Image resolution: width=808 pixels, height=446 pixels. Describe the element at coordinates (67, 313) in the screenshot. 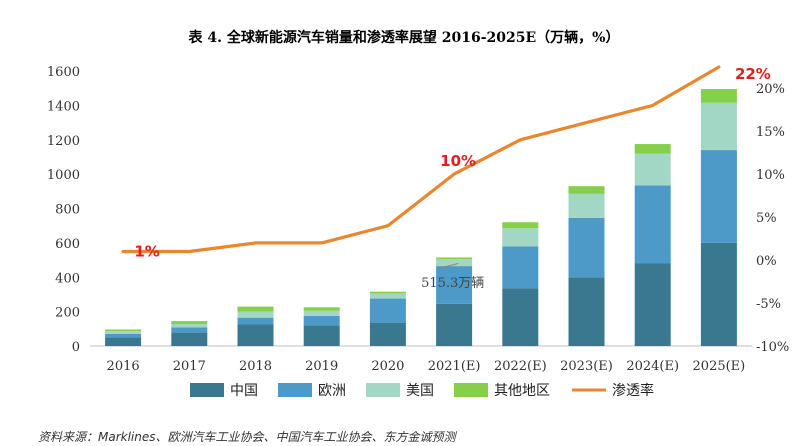

I see `left-y-tick-label: 200` at that location.